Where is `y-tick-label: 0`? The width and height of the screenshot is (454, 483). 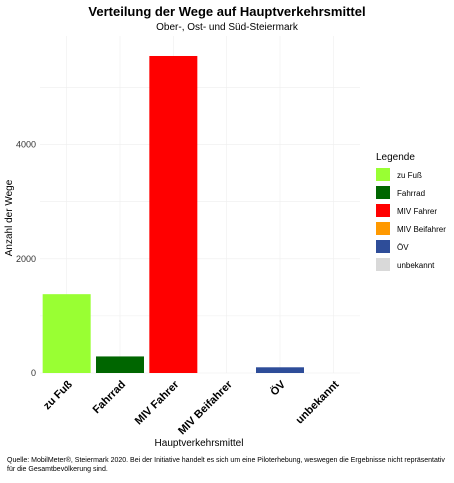
y-tick-label: 0 is located at coordinates (33, 373).